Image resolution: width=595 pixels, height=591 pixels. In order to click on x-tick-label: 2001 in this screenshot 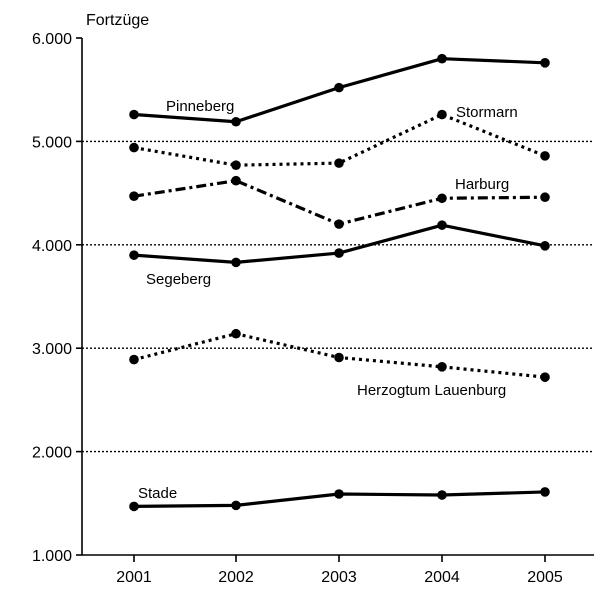, I will do `click(134, 577)`.